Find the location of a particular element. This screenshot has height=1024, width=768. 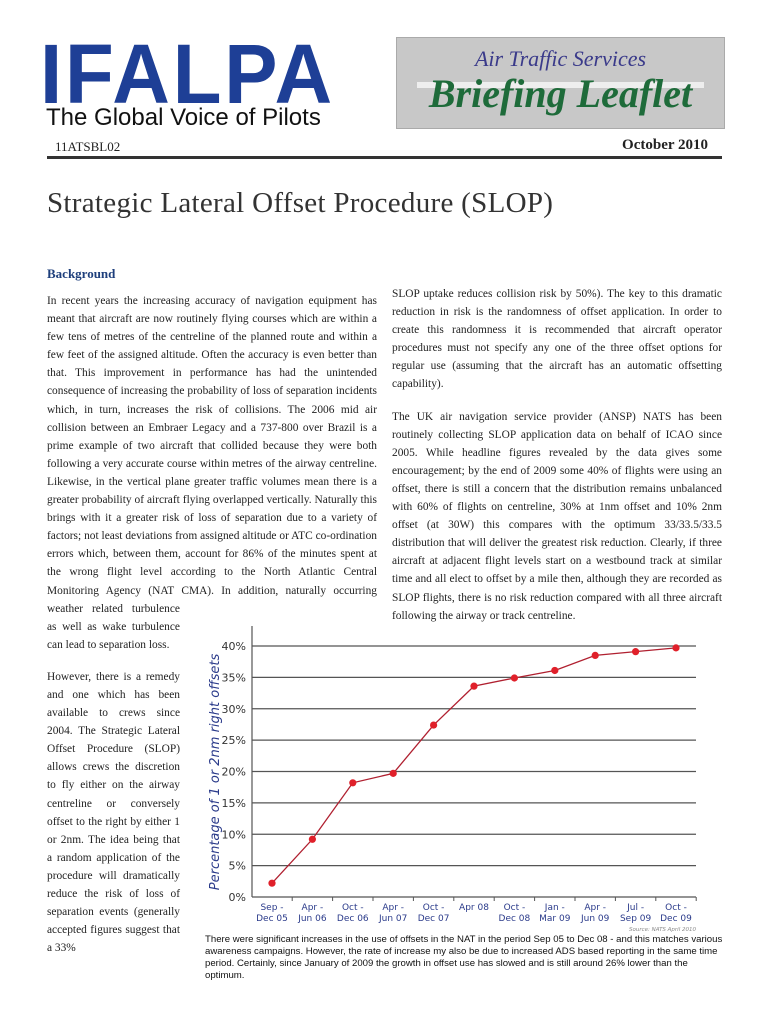

y-tick-label: 15% is located at coordinates (234, 803).